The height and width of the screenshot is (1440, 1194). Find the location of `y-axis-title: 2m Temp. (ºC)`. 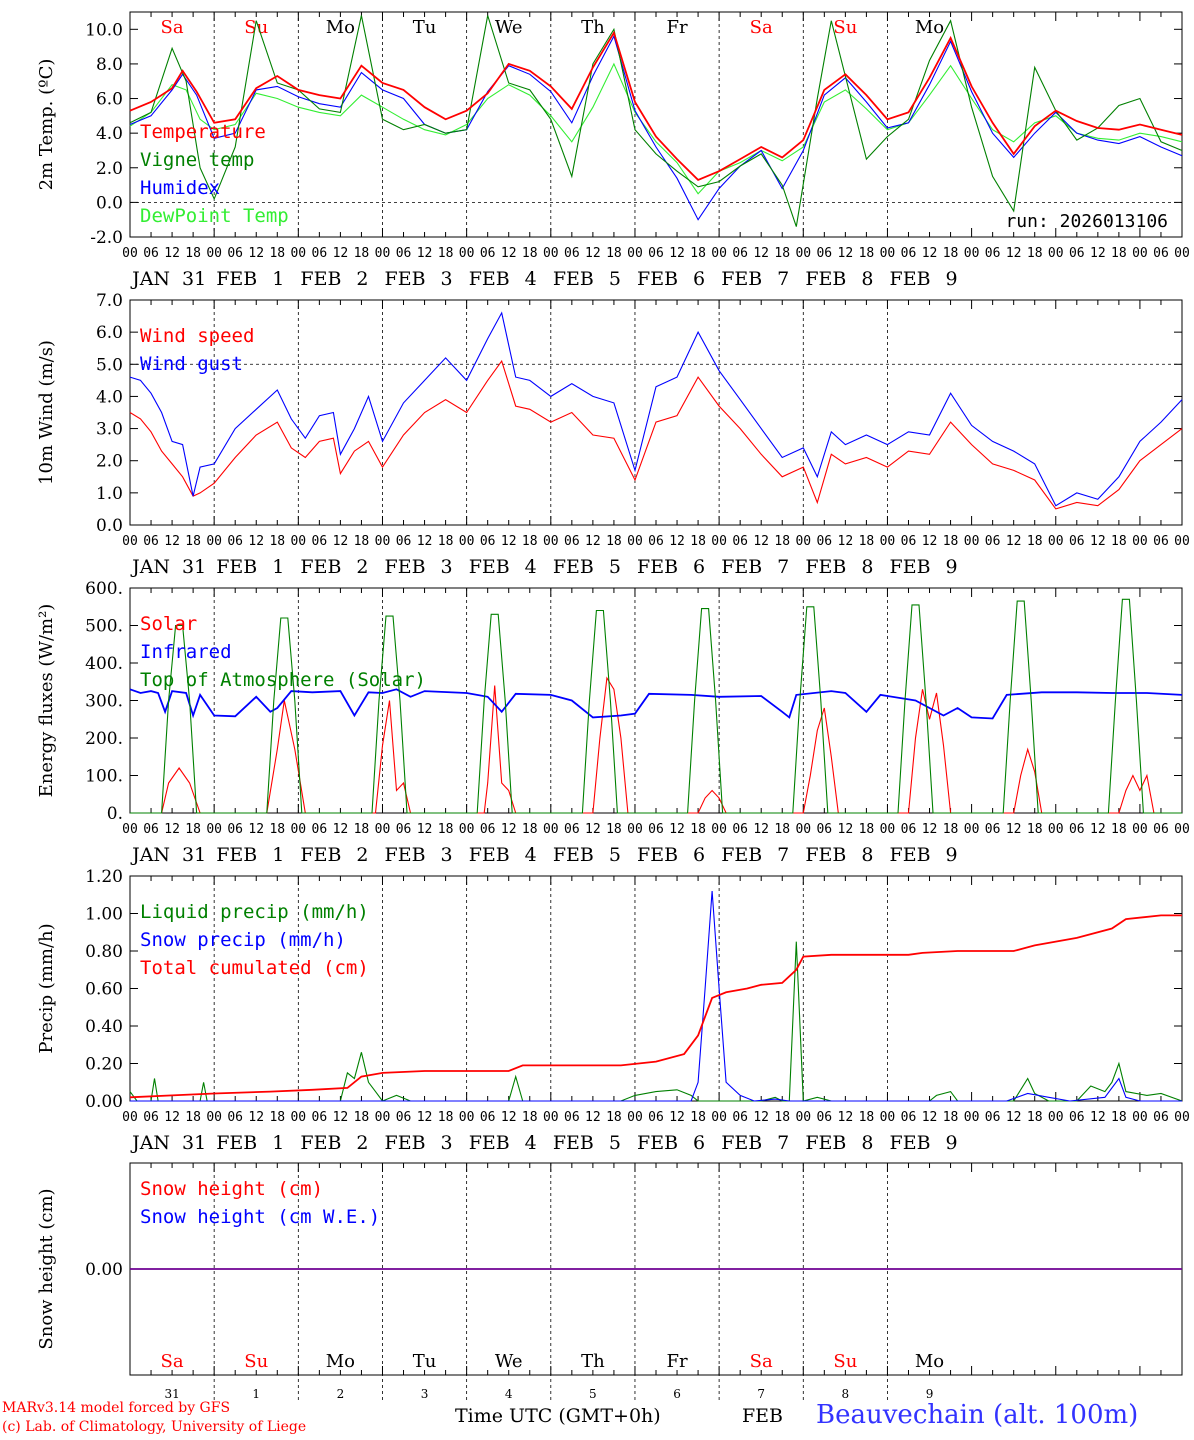

y-axis-title: 2m Temp. (ºC) is located at coordinates (46, 125).